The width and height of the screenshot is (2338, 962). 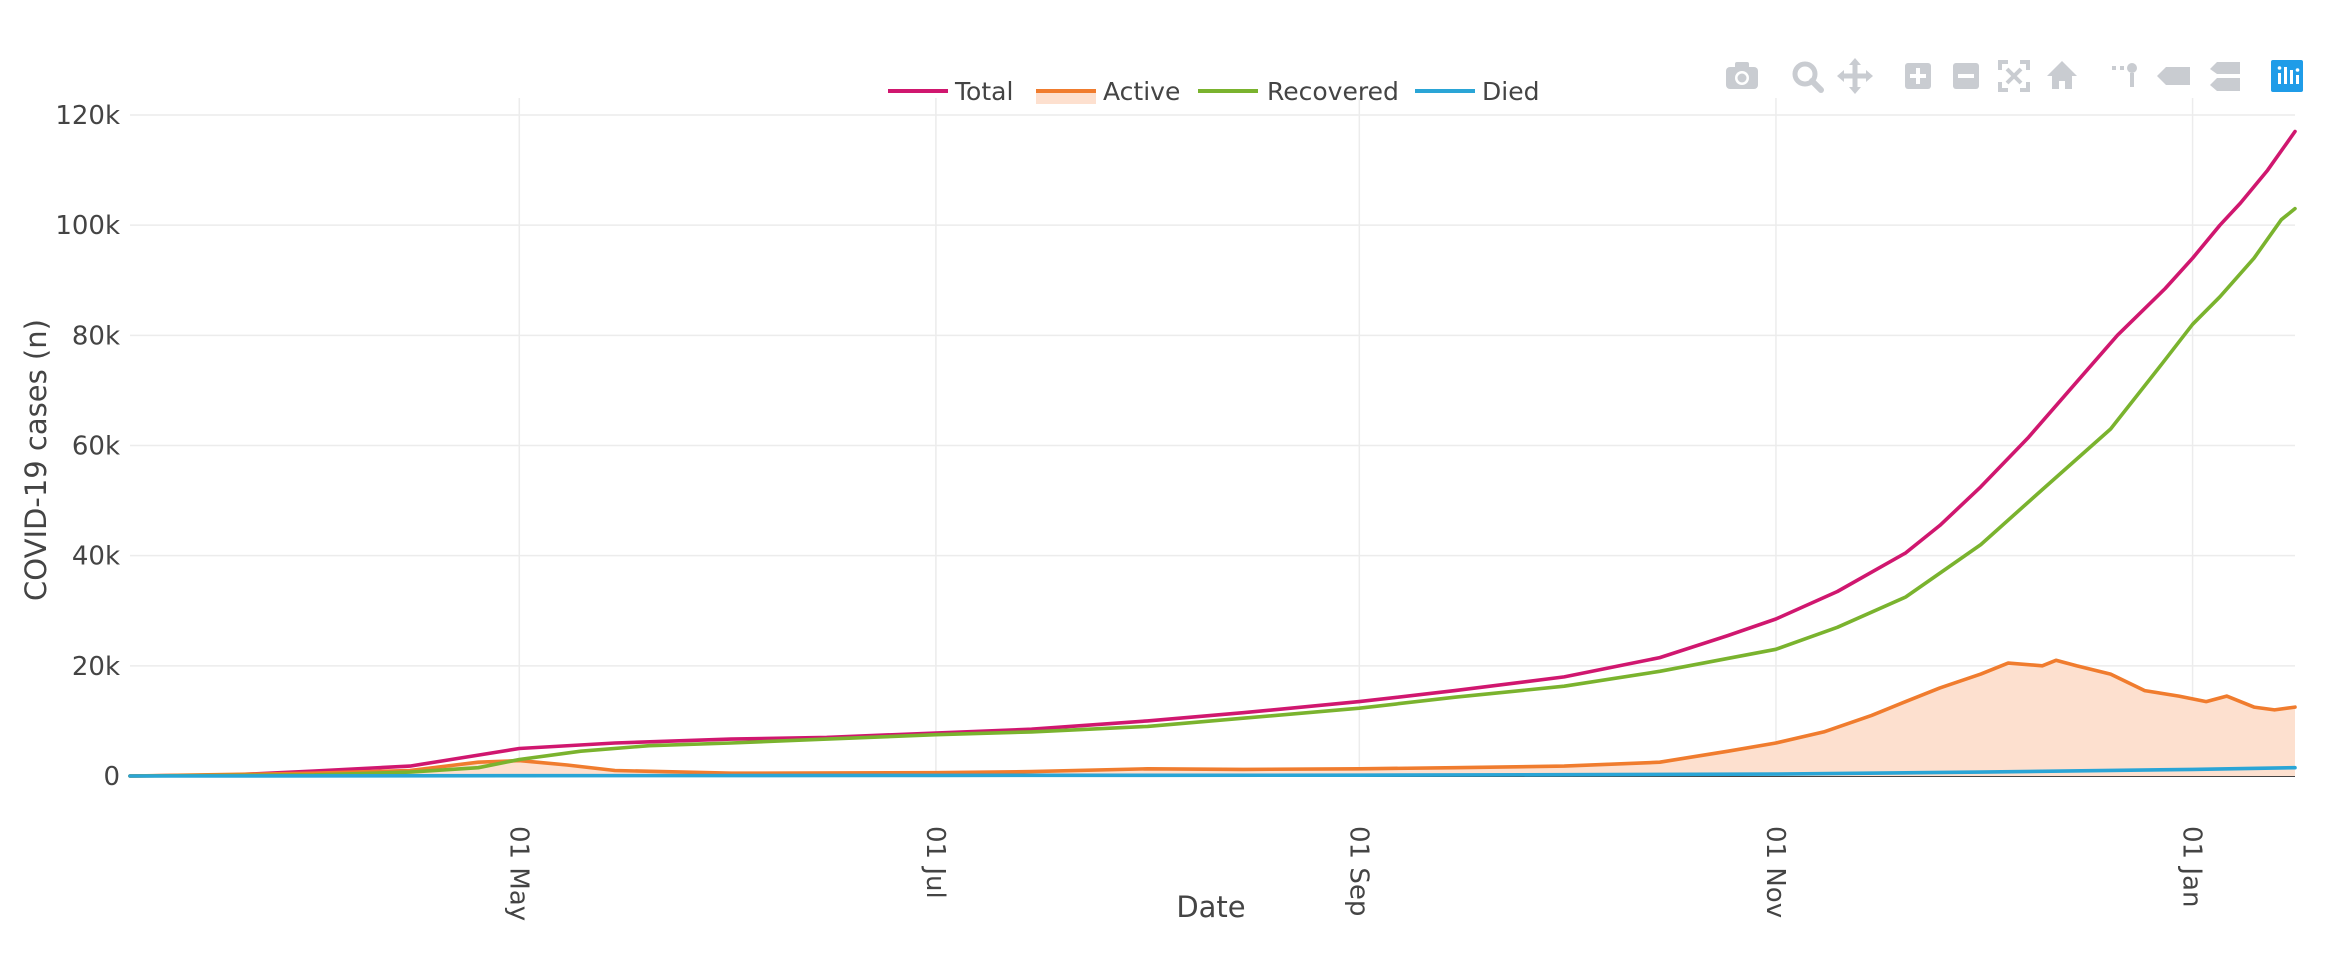 I want to click on camera-icon, so click(x=1742, y=75).